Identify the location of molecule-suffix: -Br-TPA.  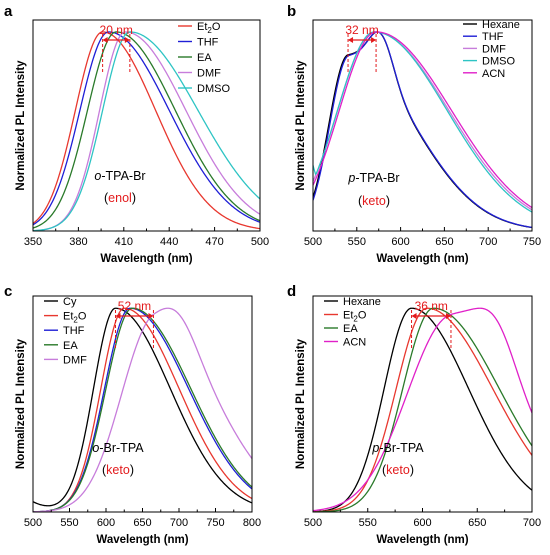
(121, 448).